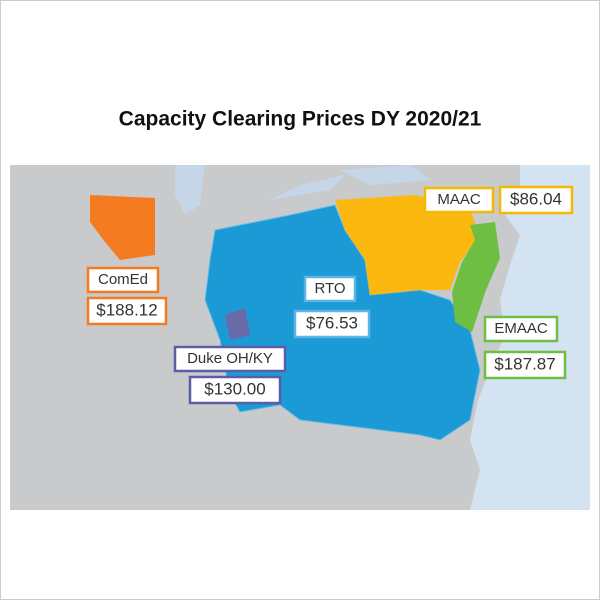  I want to click on region-price: $187.87, so click(524, 363).